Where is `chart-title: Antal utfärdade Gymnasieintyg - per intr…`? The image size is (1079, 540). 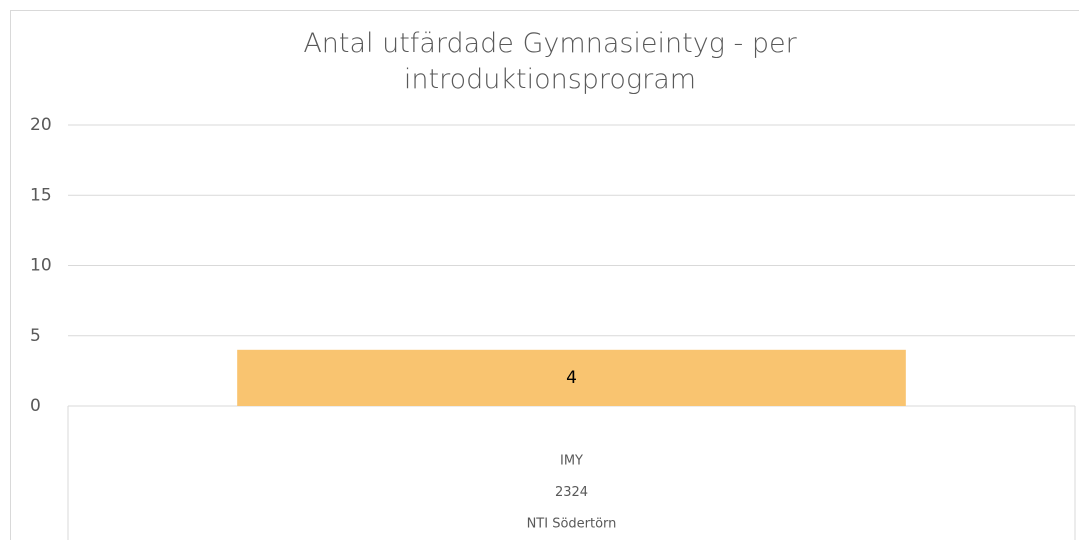 chart-title: Antal utfärdade Gymnasieintyg - per intr… is located at coordinates (550, 61).